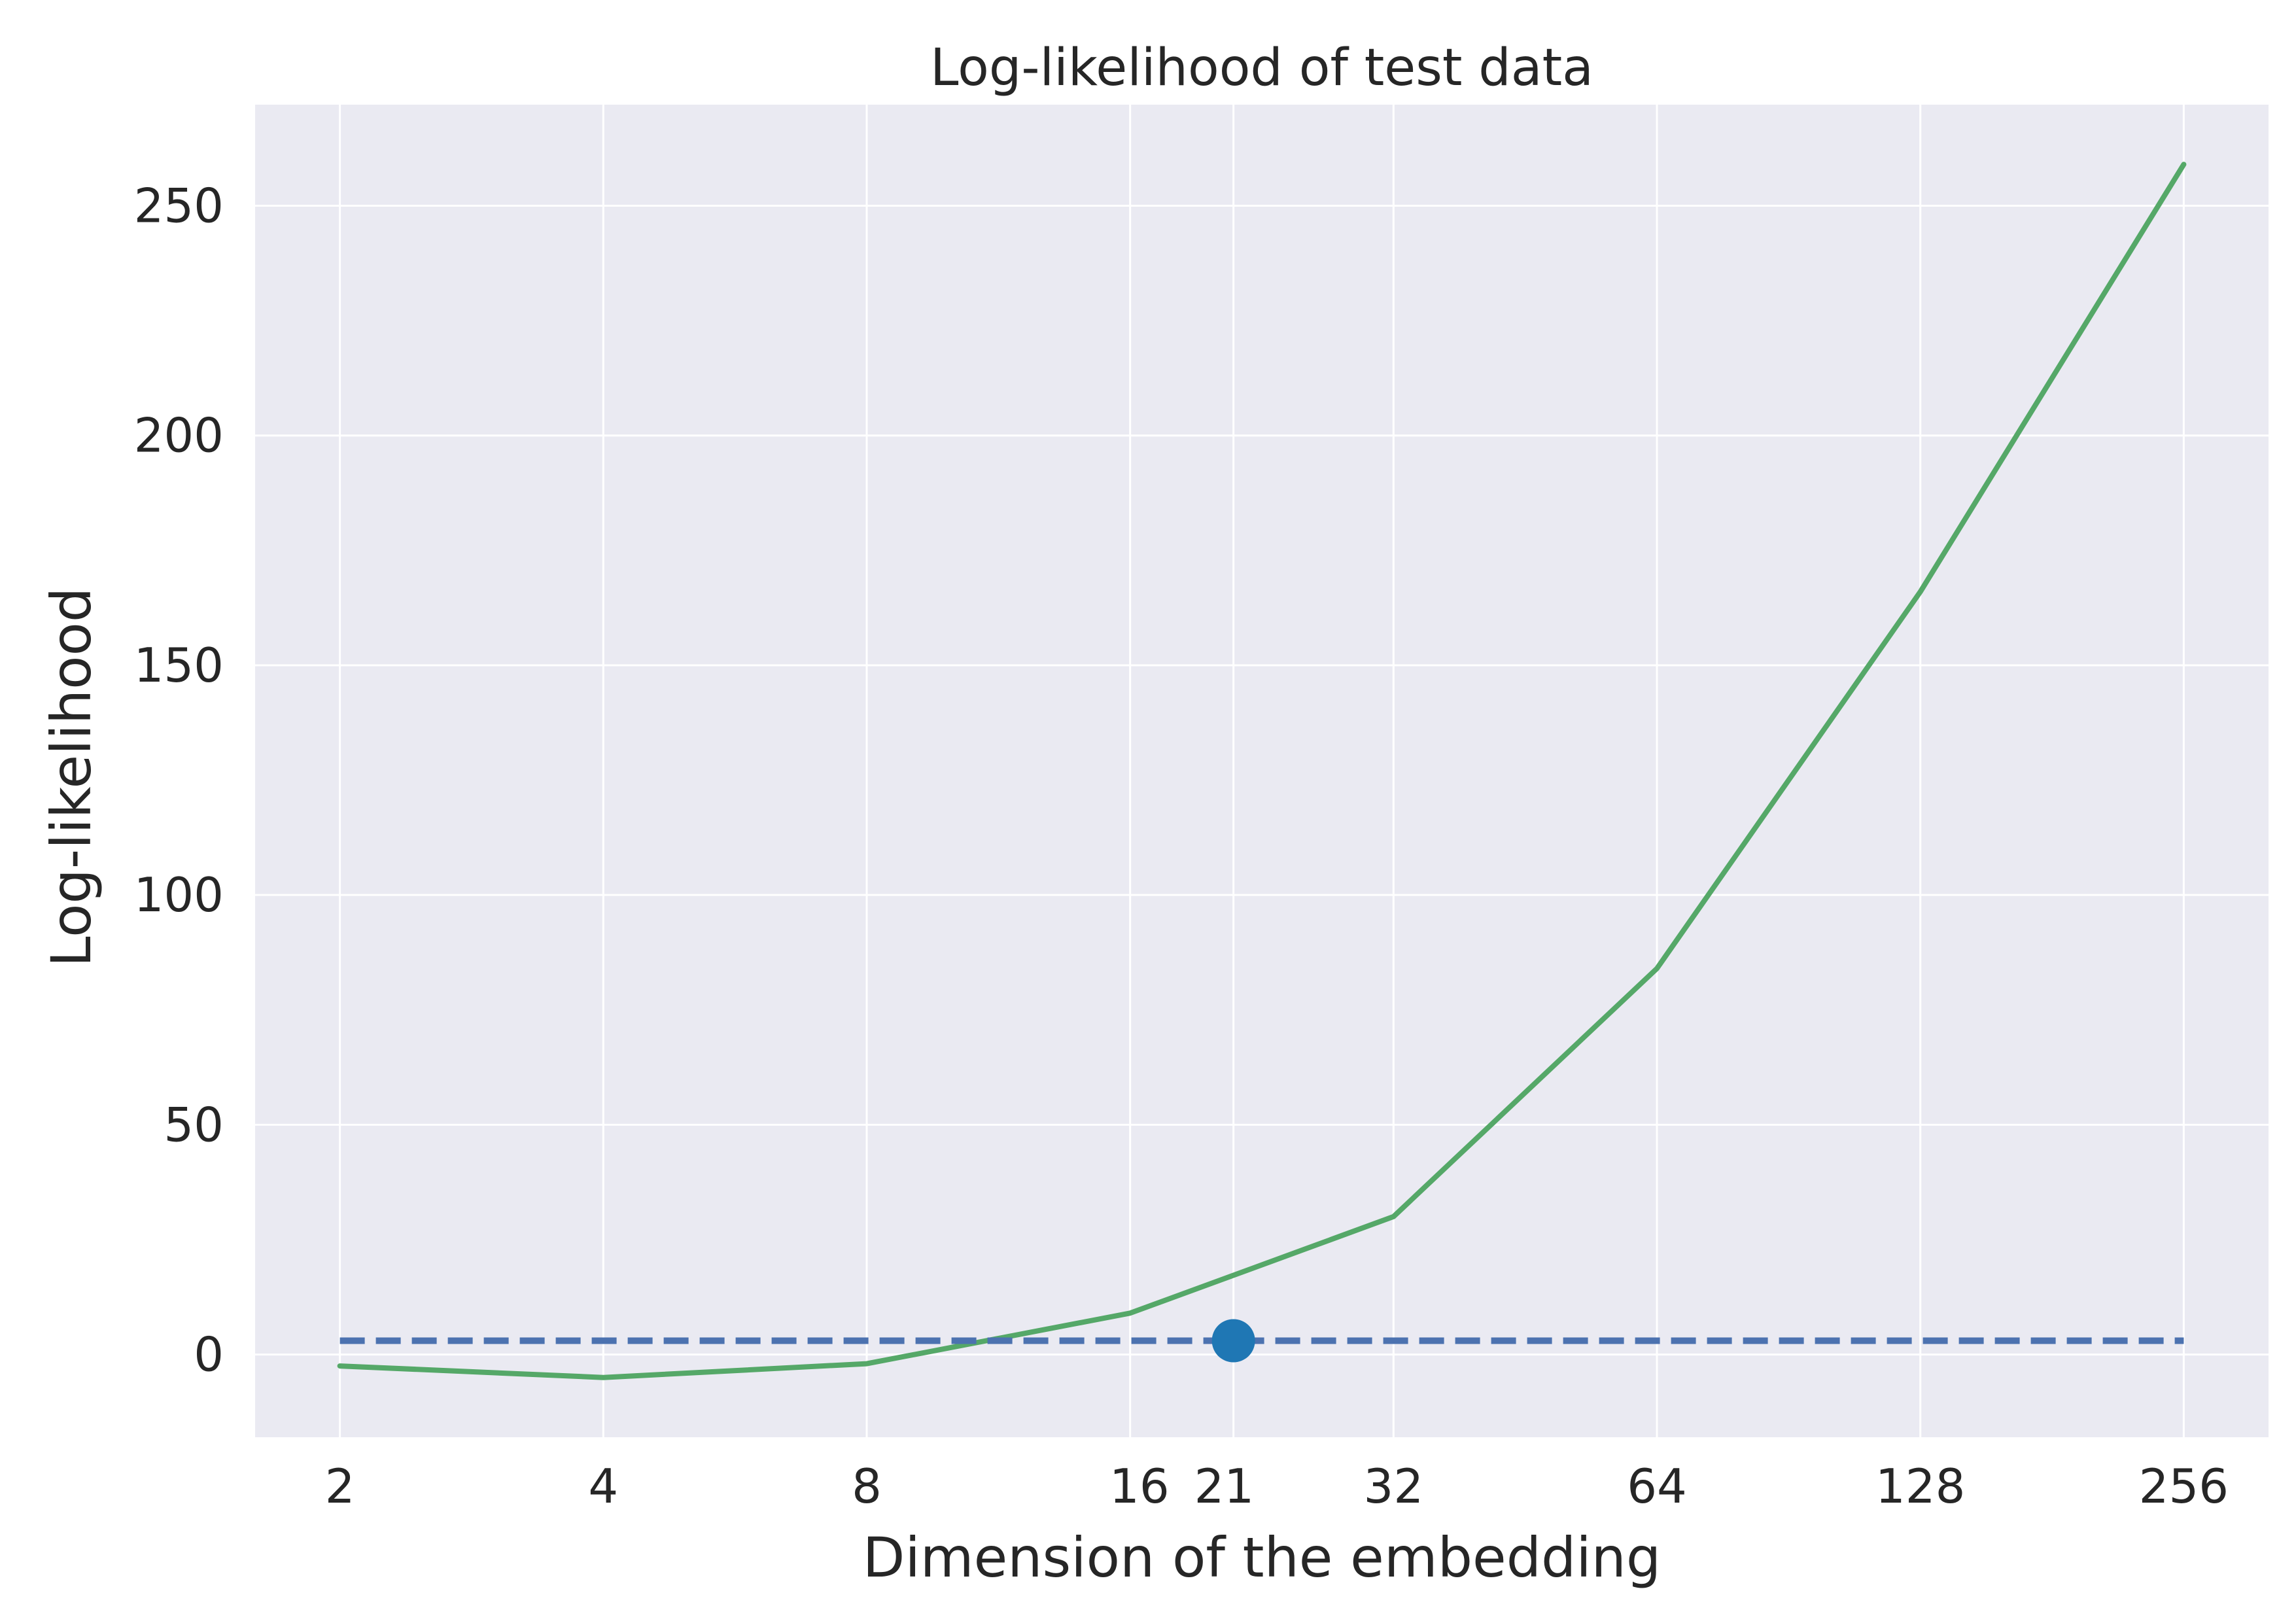  I want to click on y-tick-label: 200, so click(179, 436).